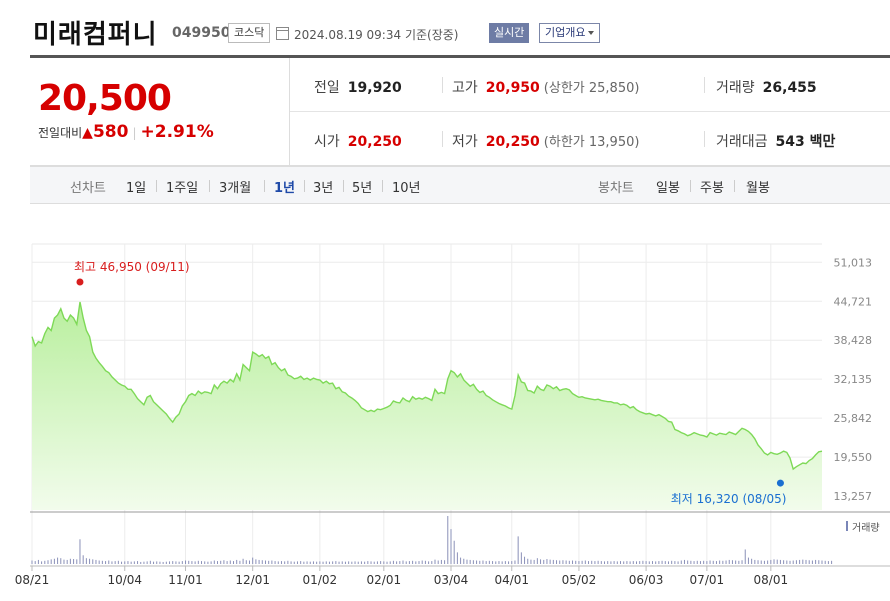 The height and width of the screenshot is (601, 890). What do you see at coordinates (853, 262) in the screenshot?
I see `y-tick-label: 51,013` at bounding box center [853, 262].